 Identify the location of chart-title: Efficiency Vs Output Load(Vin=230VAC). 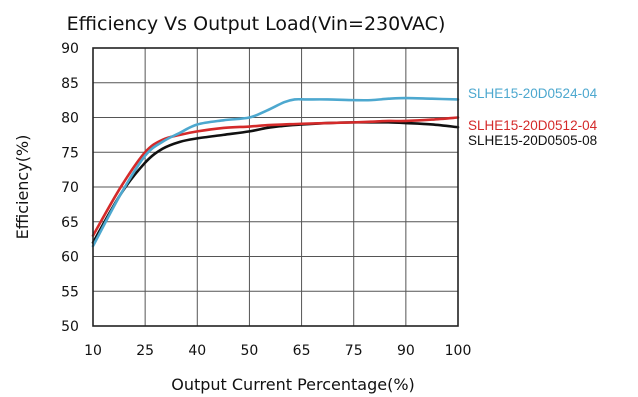
(256, 24).